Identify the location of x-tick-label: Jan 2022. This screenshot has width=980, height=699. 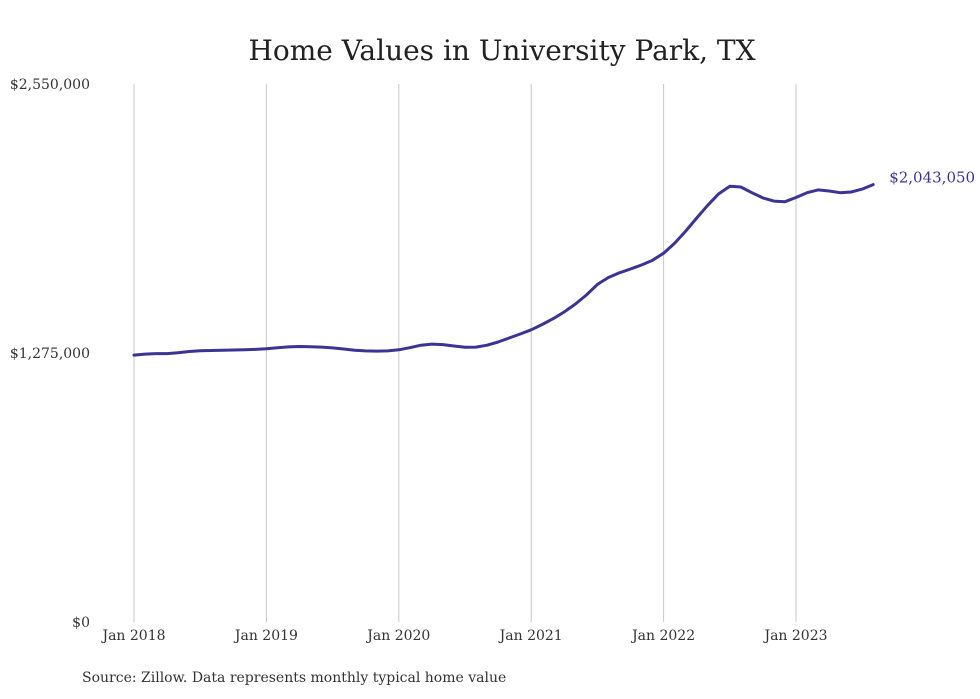
(662, 636).